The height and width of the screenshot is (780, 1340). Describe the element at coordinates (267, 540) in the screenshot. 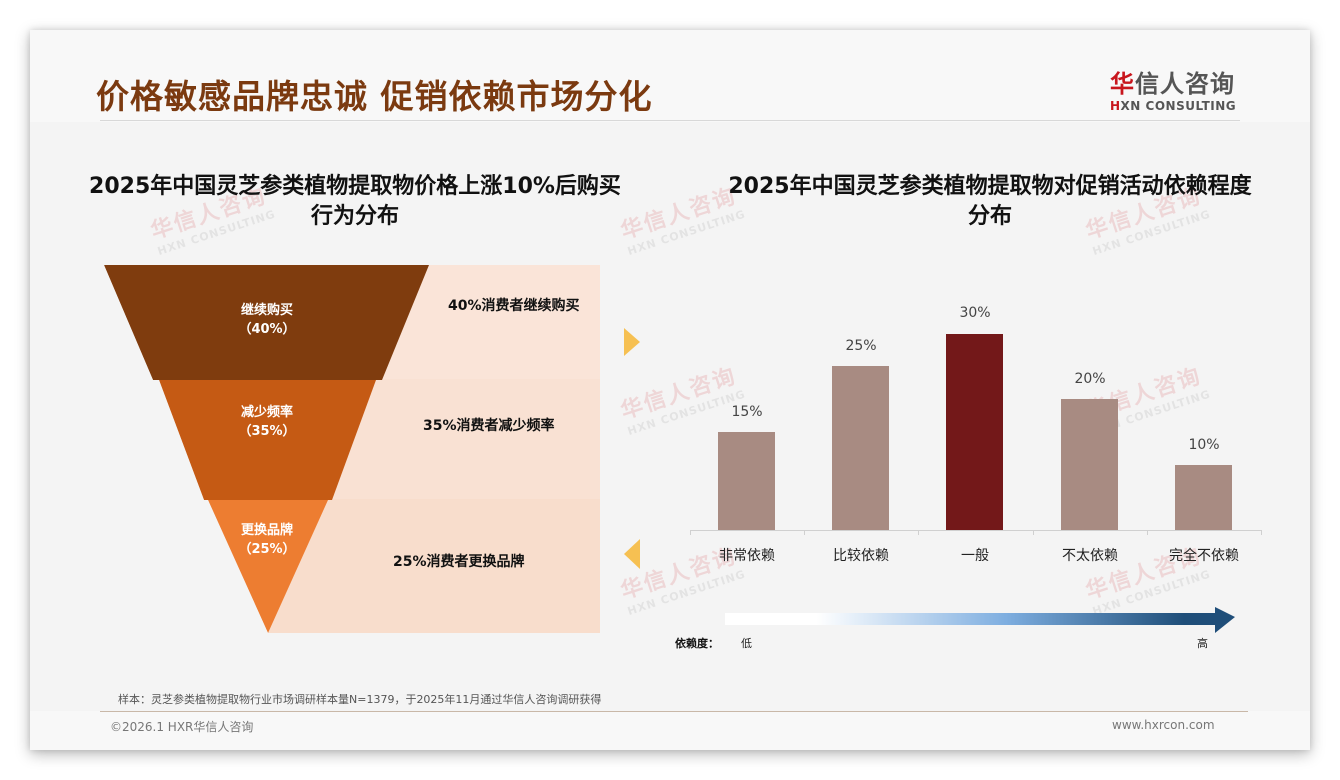

I see `funnel-segment-label: 更换品牌 （25%）` at that location.